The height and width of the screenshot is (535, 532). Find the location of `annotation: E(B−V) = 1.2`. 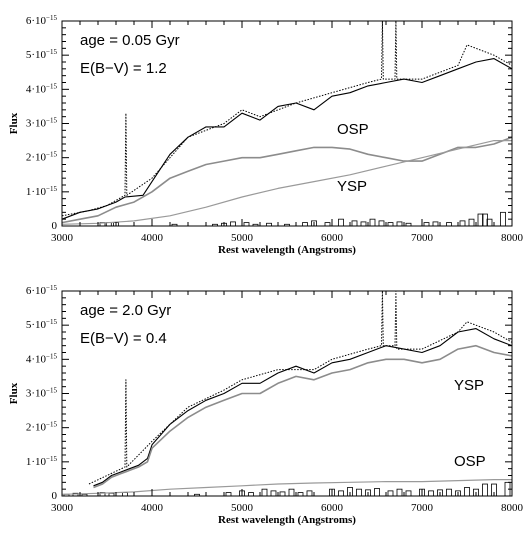

annotation: E(B−V) = 1.2 is located at coordinates (123, 68).